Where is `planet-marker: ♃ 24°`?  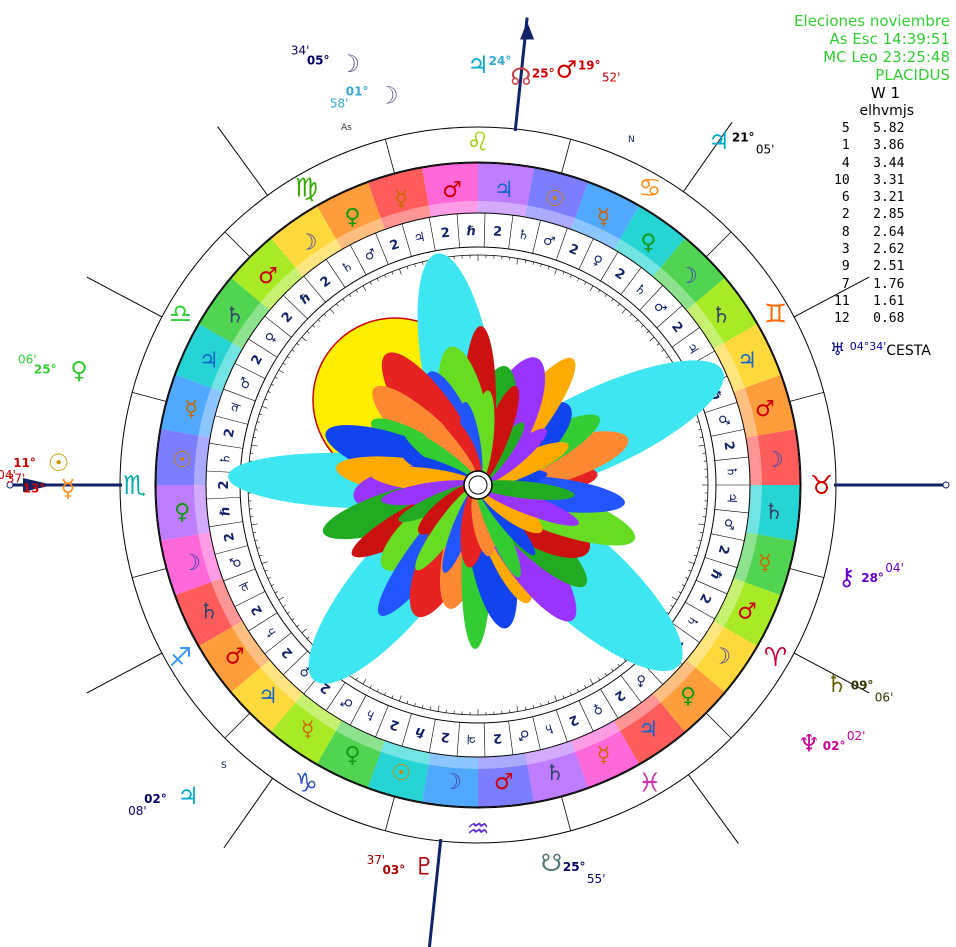
planet-marker: ♃ 24° is located at coordinates (489, 65).